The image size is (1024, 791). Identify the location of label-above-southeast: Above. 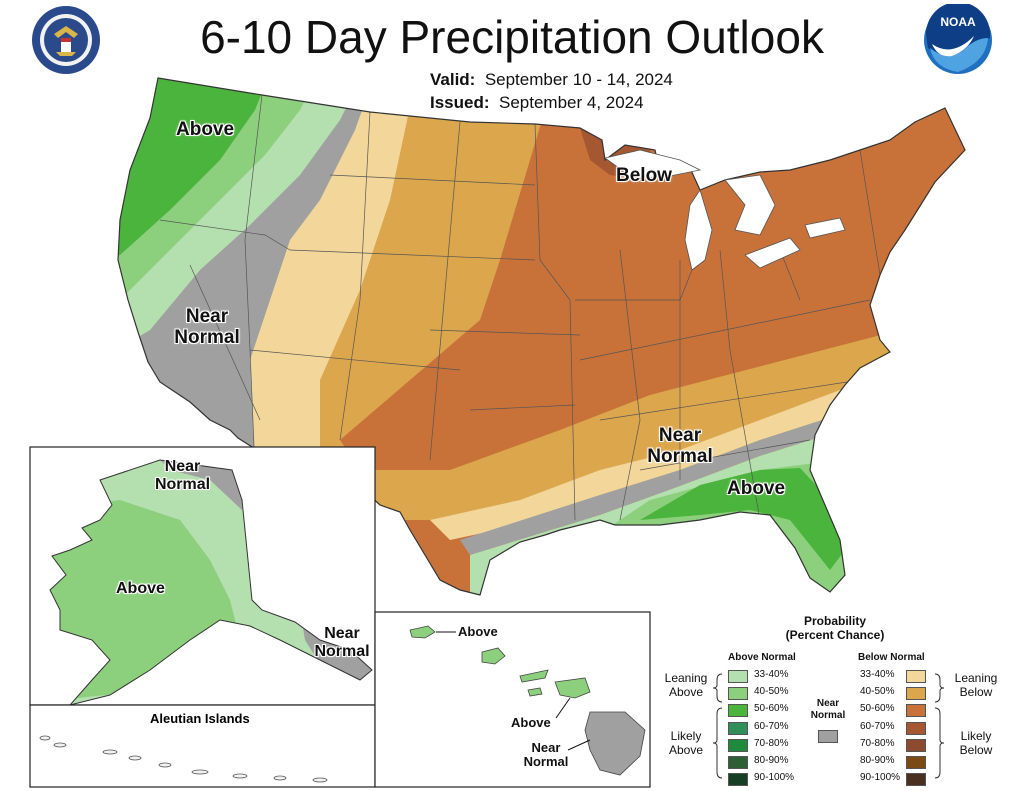
(756, 488).